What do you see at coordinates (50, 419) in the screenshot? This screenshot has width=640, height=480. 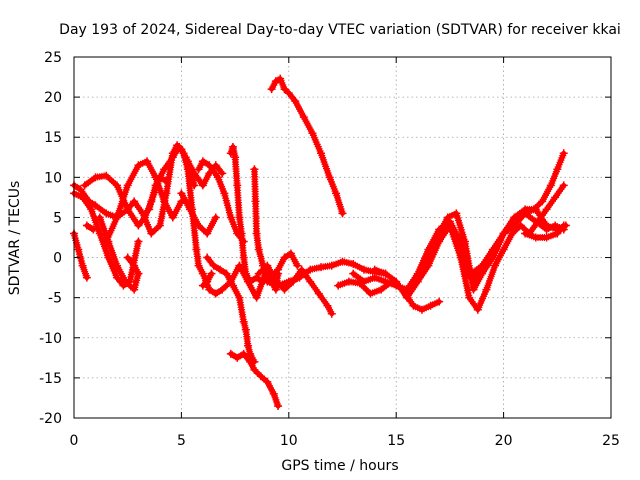 I see `y-tick-label: -20` at bounding box center [50, 419].